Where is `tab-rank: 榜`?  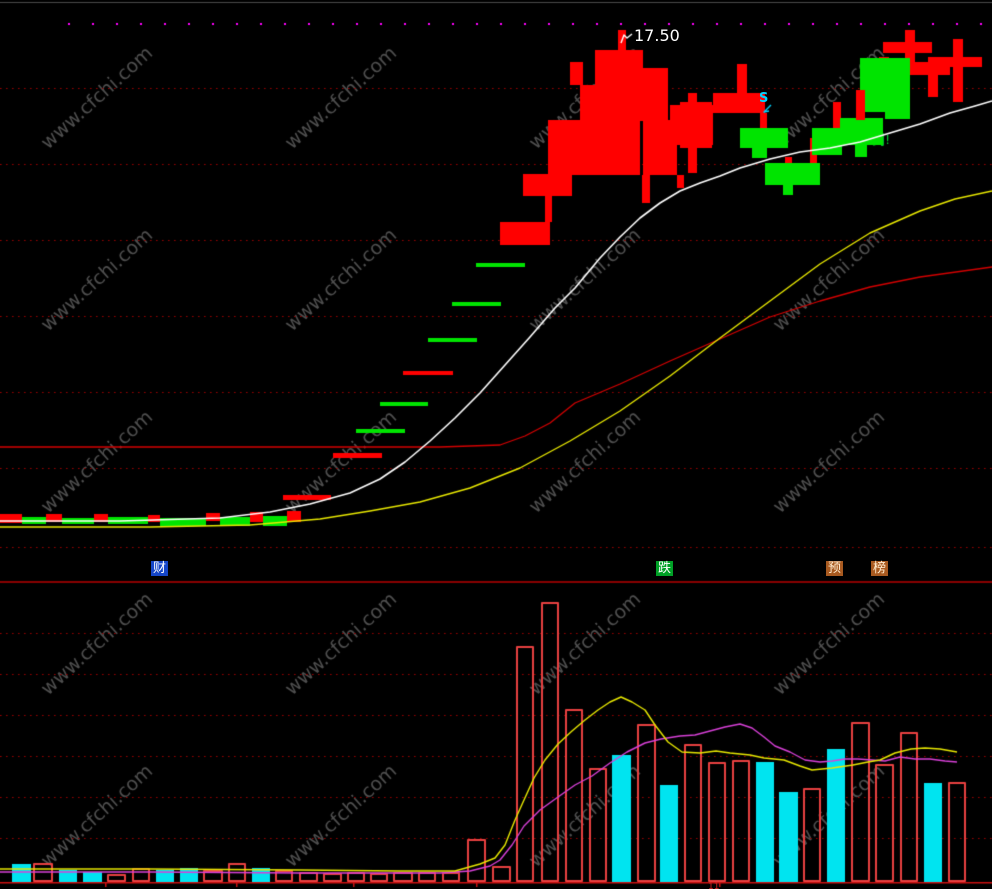 tab-rank: 榜 is located at coordinates (880, 568).